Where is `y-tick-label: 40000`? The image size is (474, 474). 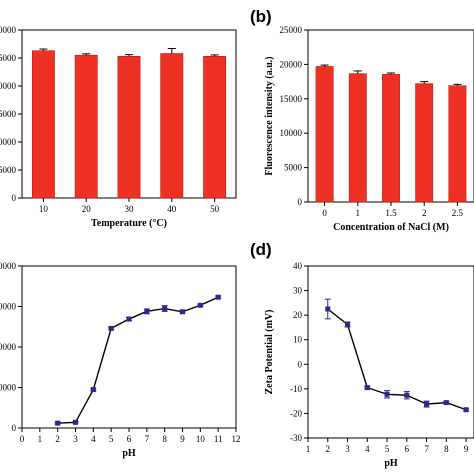
y-tick-label: 40000 is located at coordinates (8, 266).